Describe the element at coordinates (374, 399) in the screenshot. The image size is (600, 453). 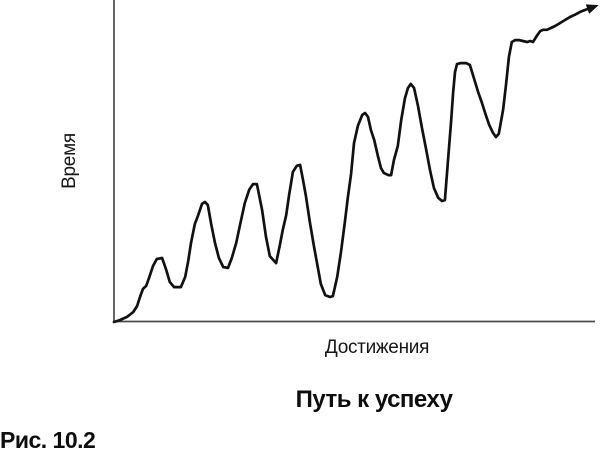
I see `chart-caption: Путь к успеху` at that location.